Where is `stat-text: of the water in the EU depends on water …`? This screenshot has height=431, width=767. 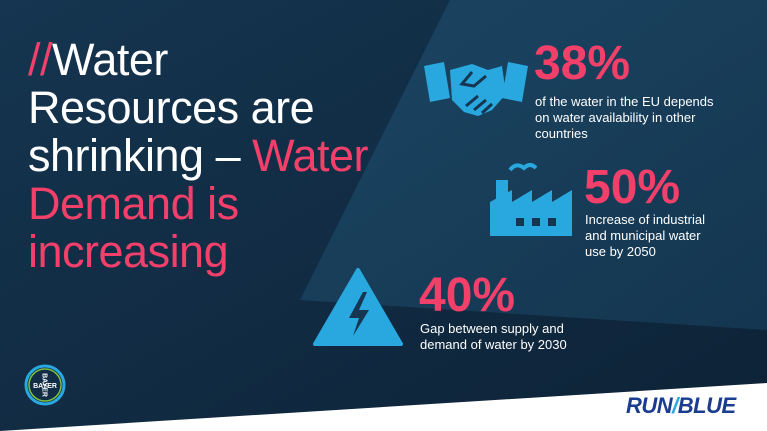
stat-text: of the water in the EU depends on water … is located at coordinates (624, 117).